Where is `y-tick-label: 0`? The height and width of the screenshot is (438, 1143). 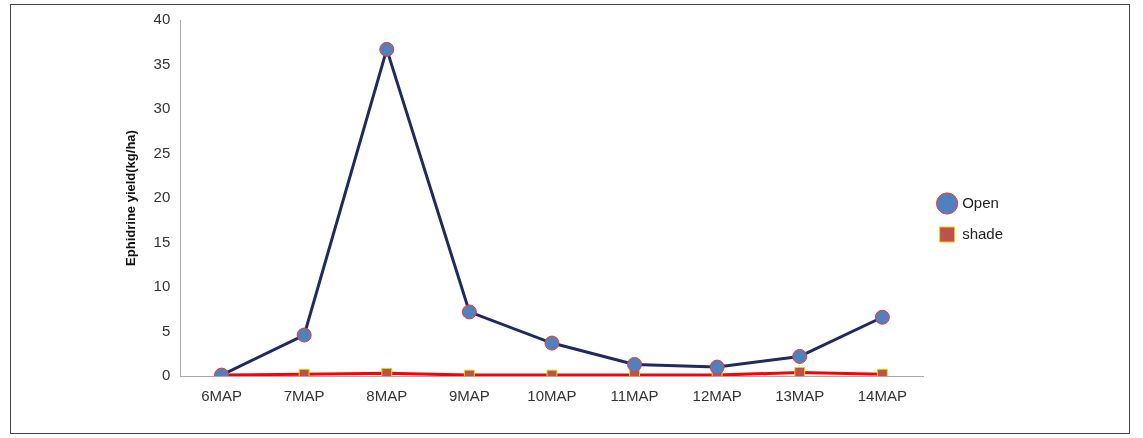 y-tick-label: 0 is located at coordinates (166, 375).